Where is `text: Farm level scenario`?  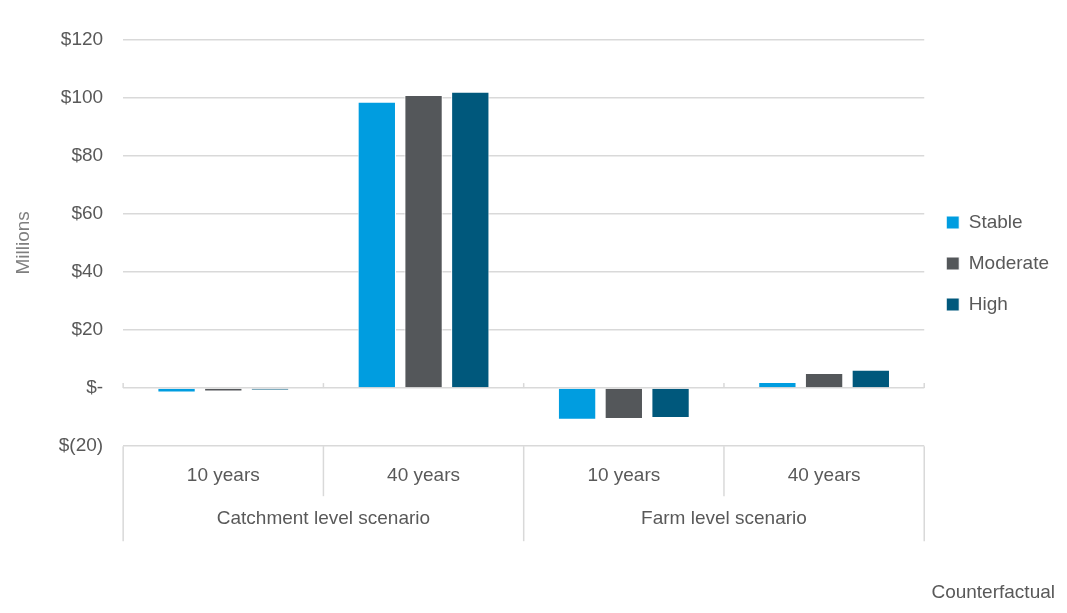 text: Farm level scenario is located at coordinates (724, 518).